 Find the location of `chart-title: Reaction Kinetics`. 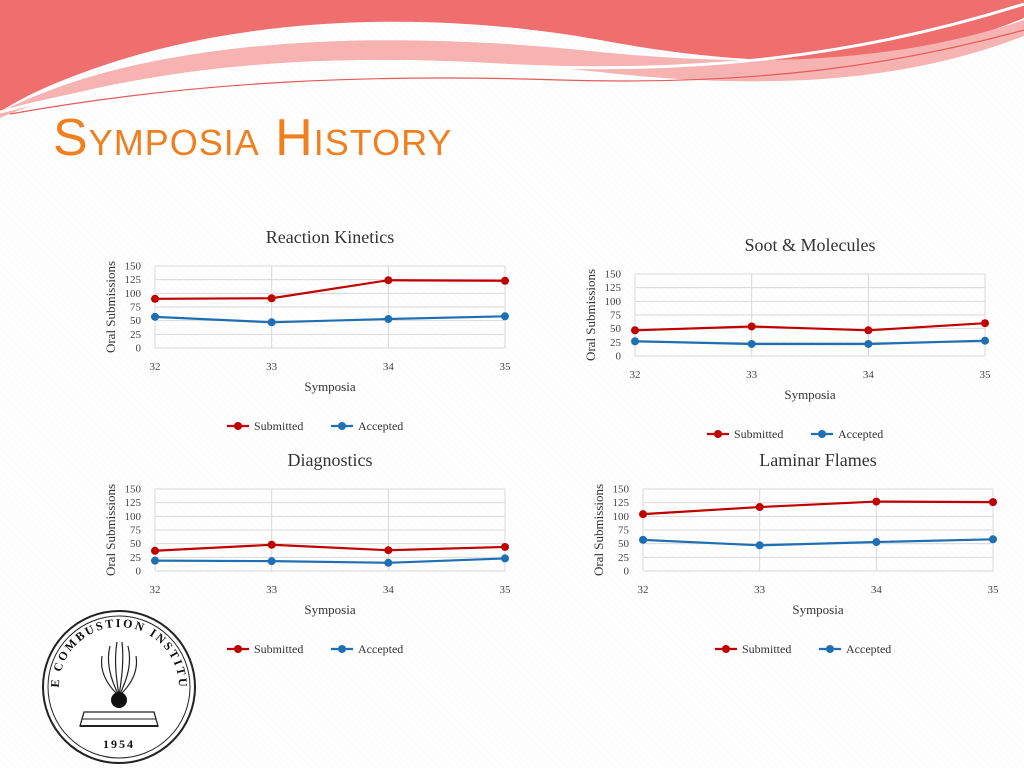

chart-title: Reaction Kinetics is located at coordinates (330, 237).